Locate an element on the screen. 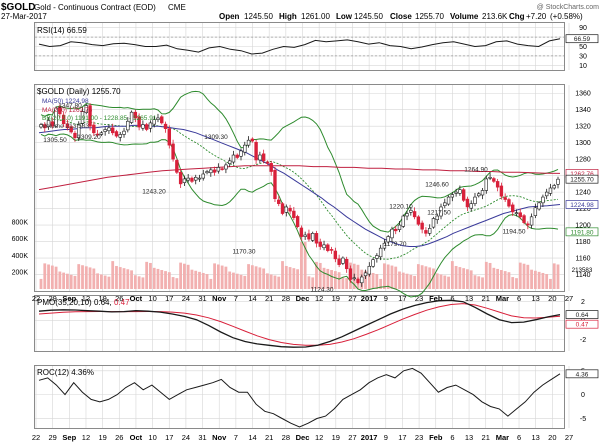  rsi-tick-label: 50 is located at coordinates (583, 47).